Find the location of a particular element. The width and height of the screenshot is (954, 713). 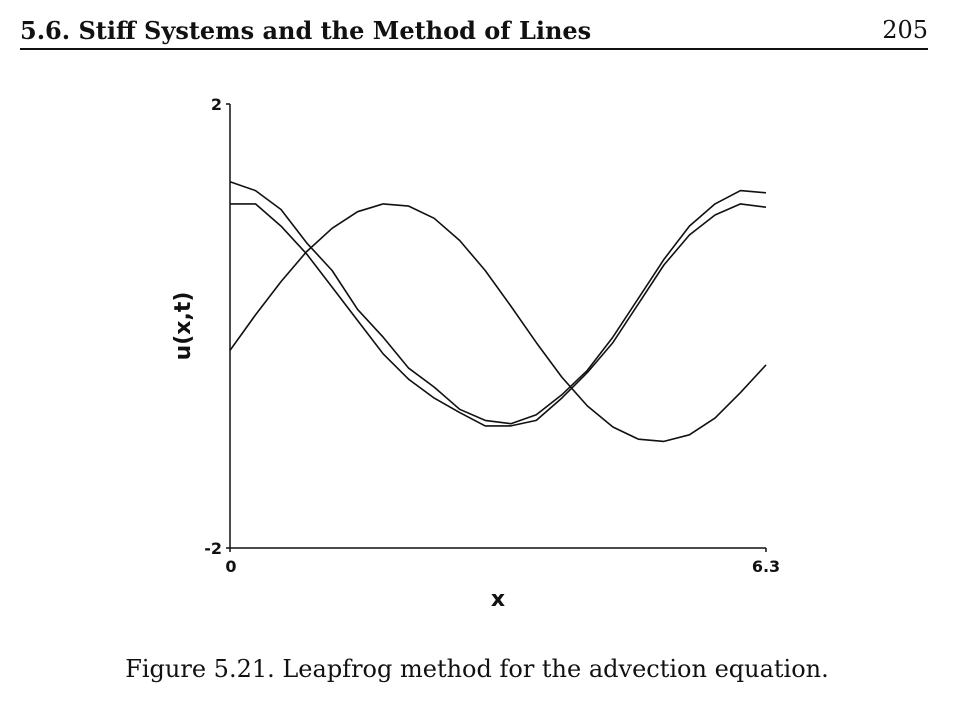

y-axis-label: u(x,t) is located at coordinates (183, 326).